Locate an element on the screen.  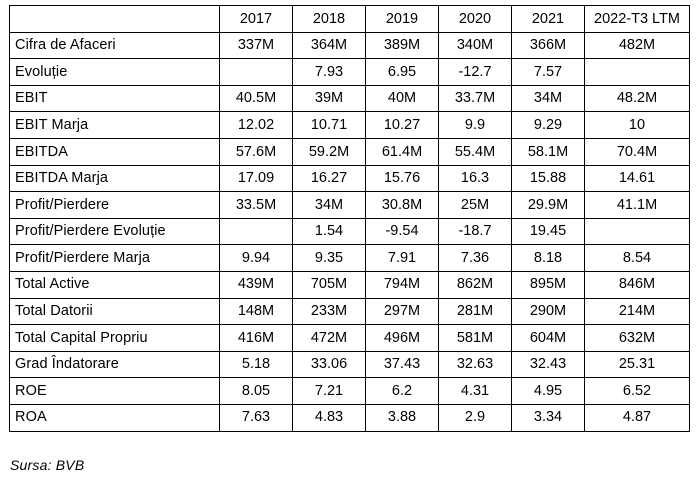
table-row: Evoluție 7.93 6.95 -12.7 7.57 is located at coordinates (349, 72).